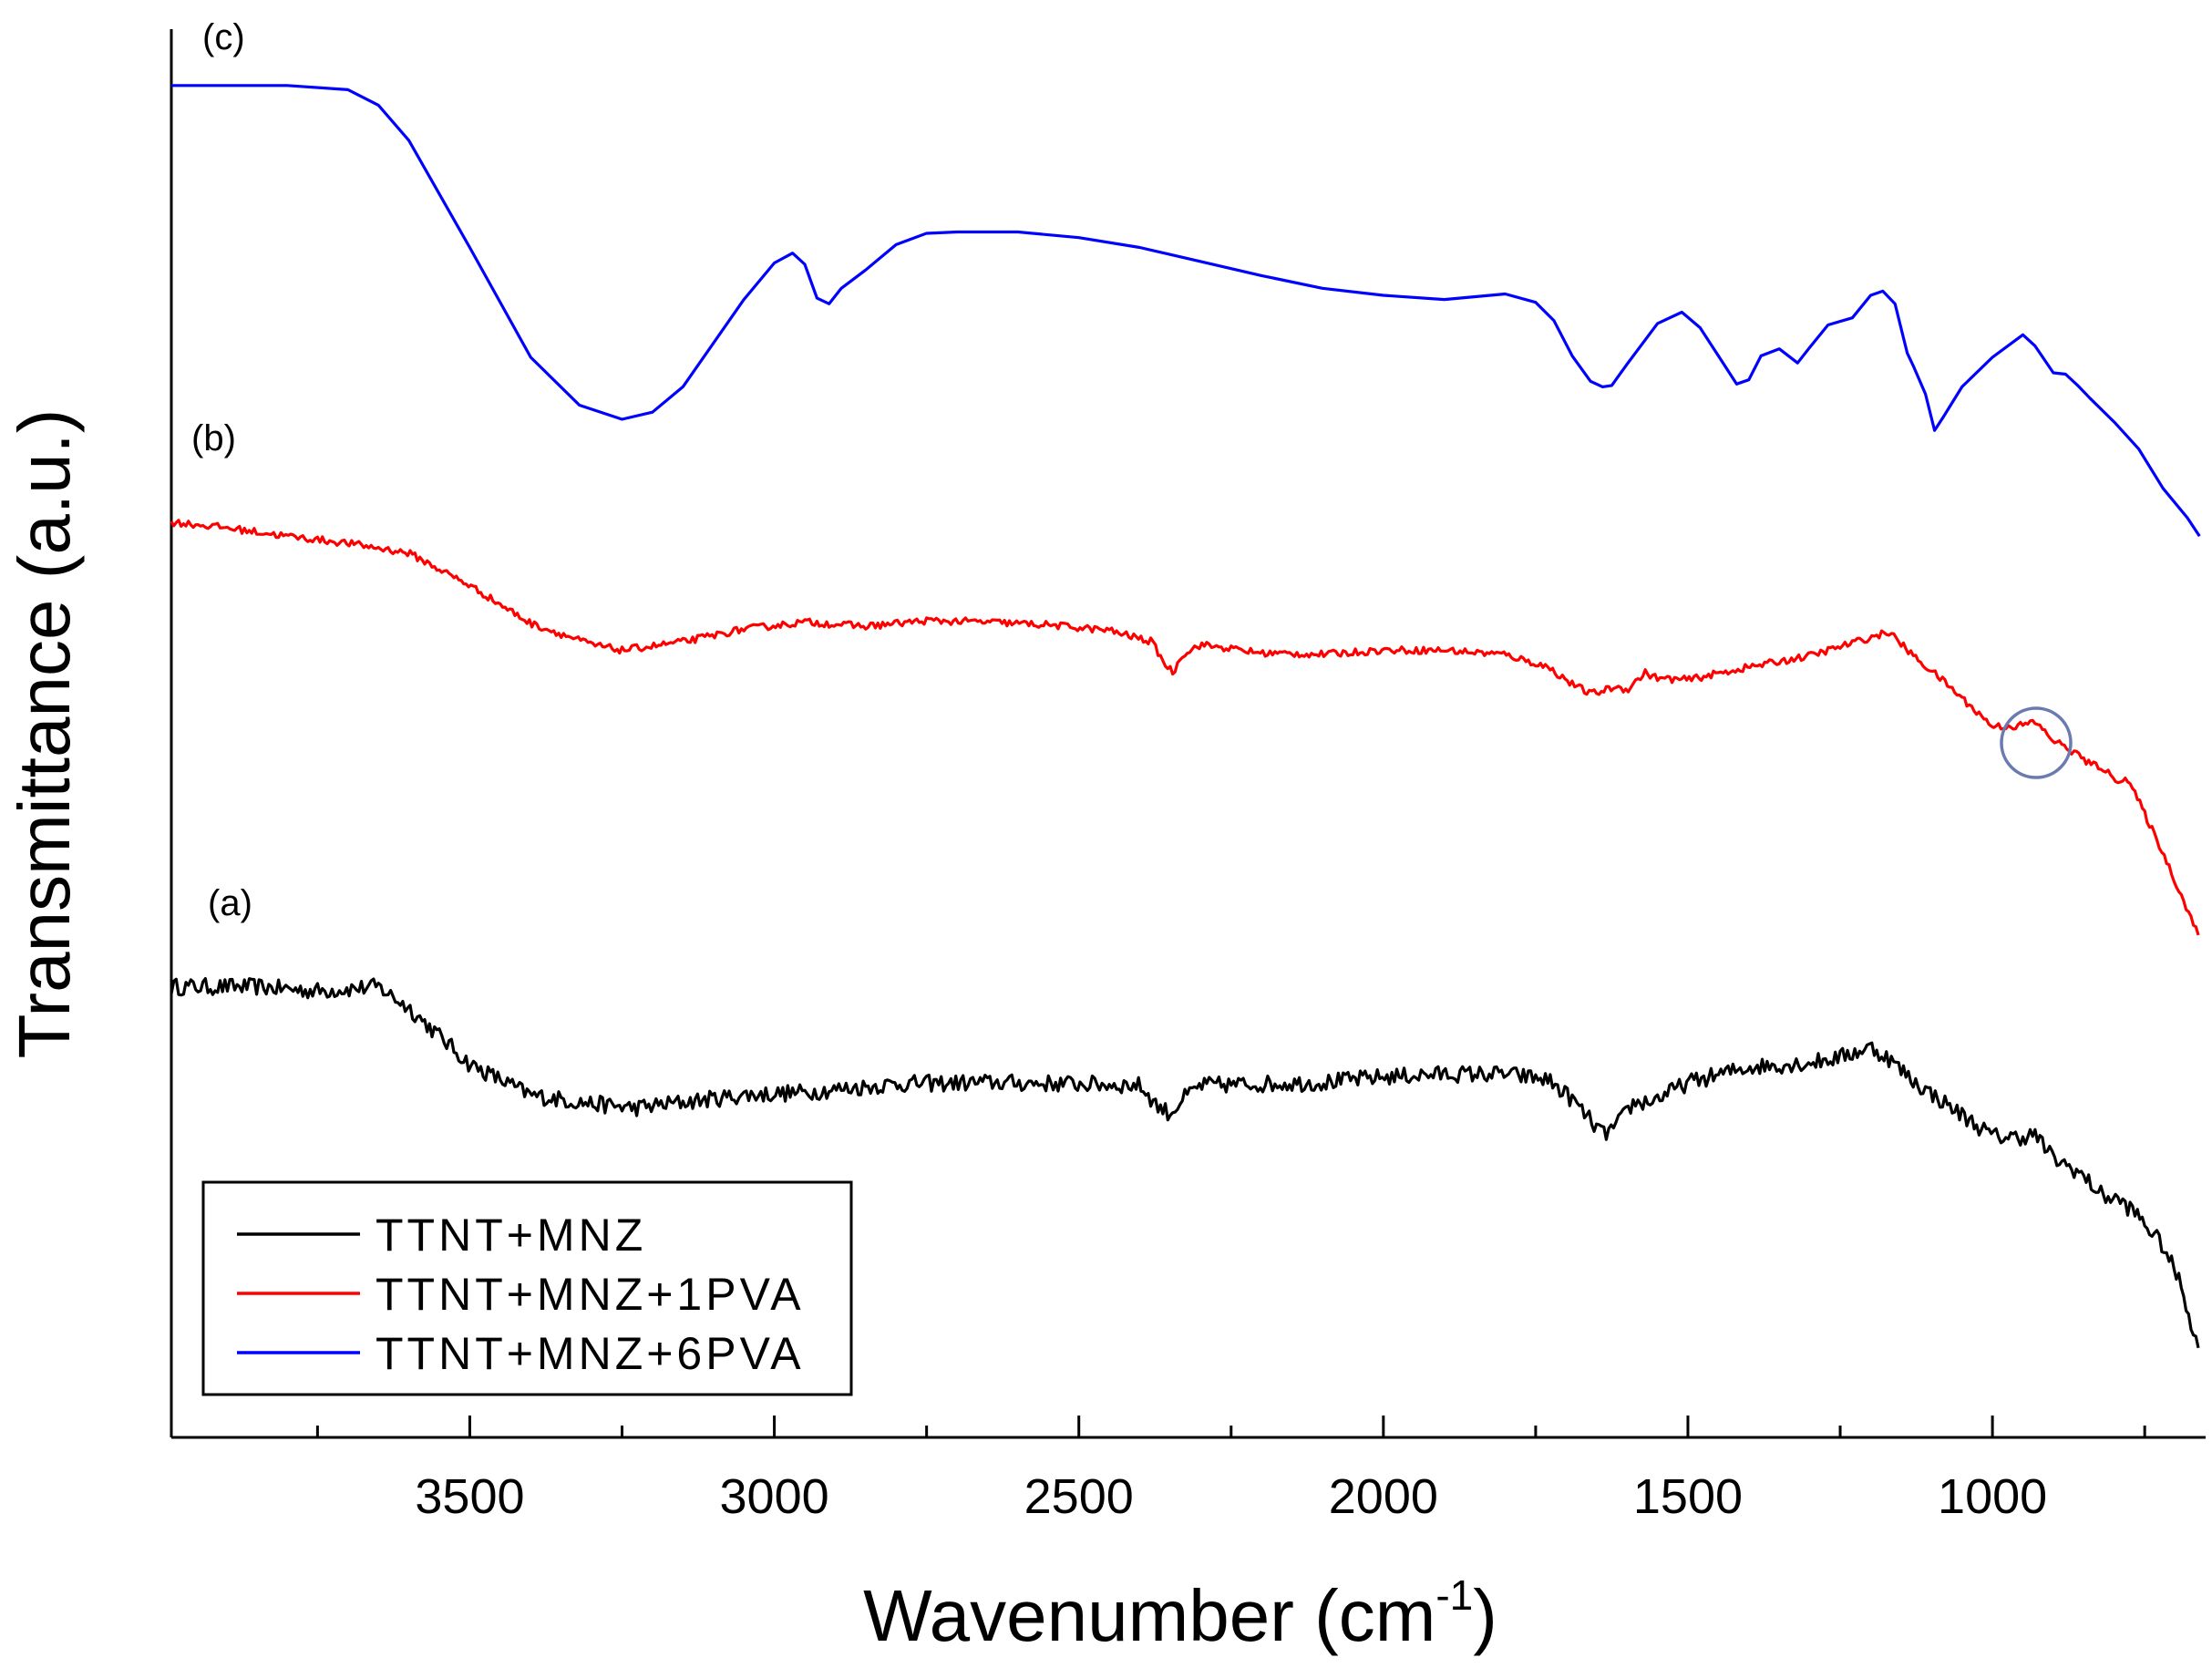  I want to click on x-tick-label: 1000, so click(1992, 1496).